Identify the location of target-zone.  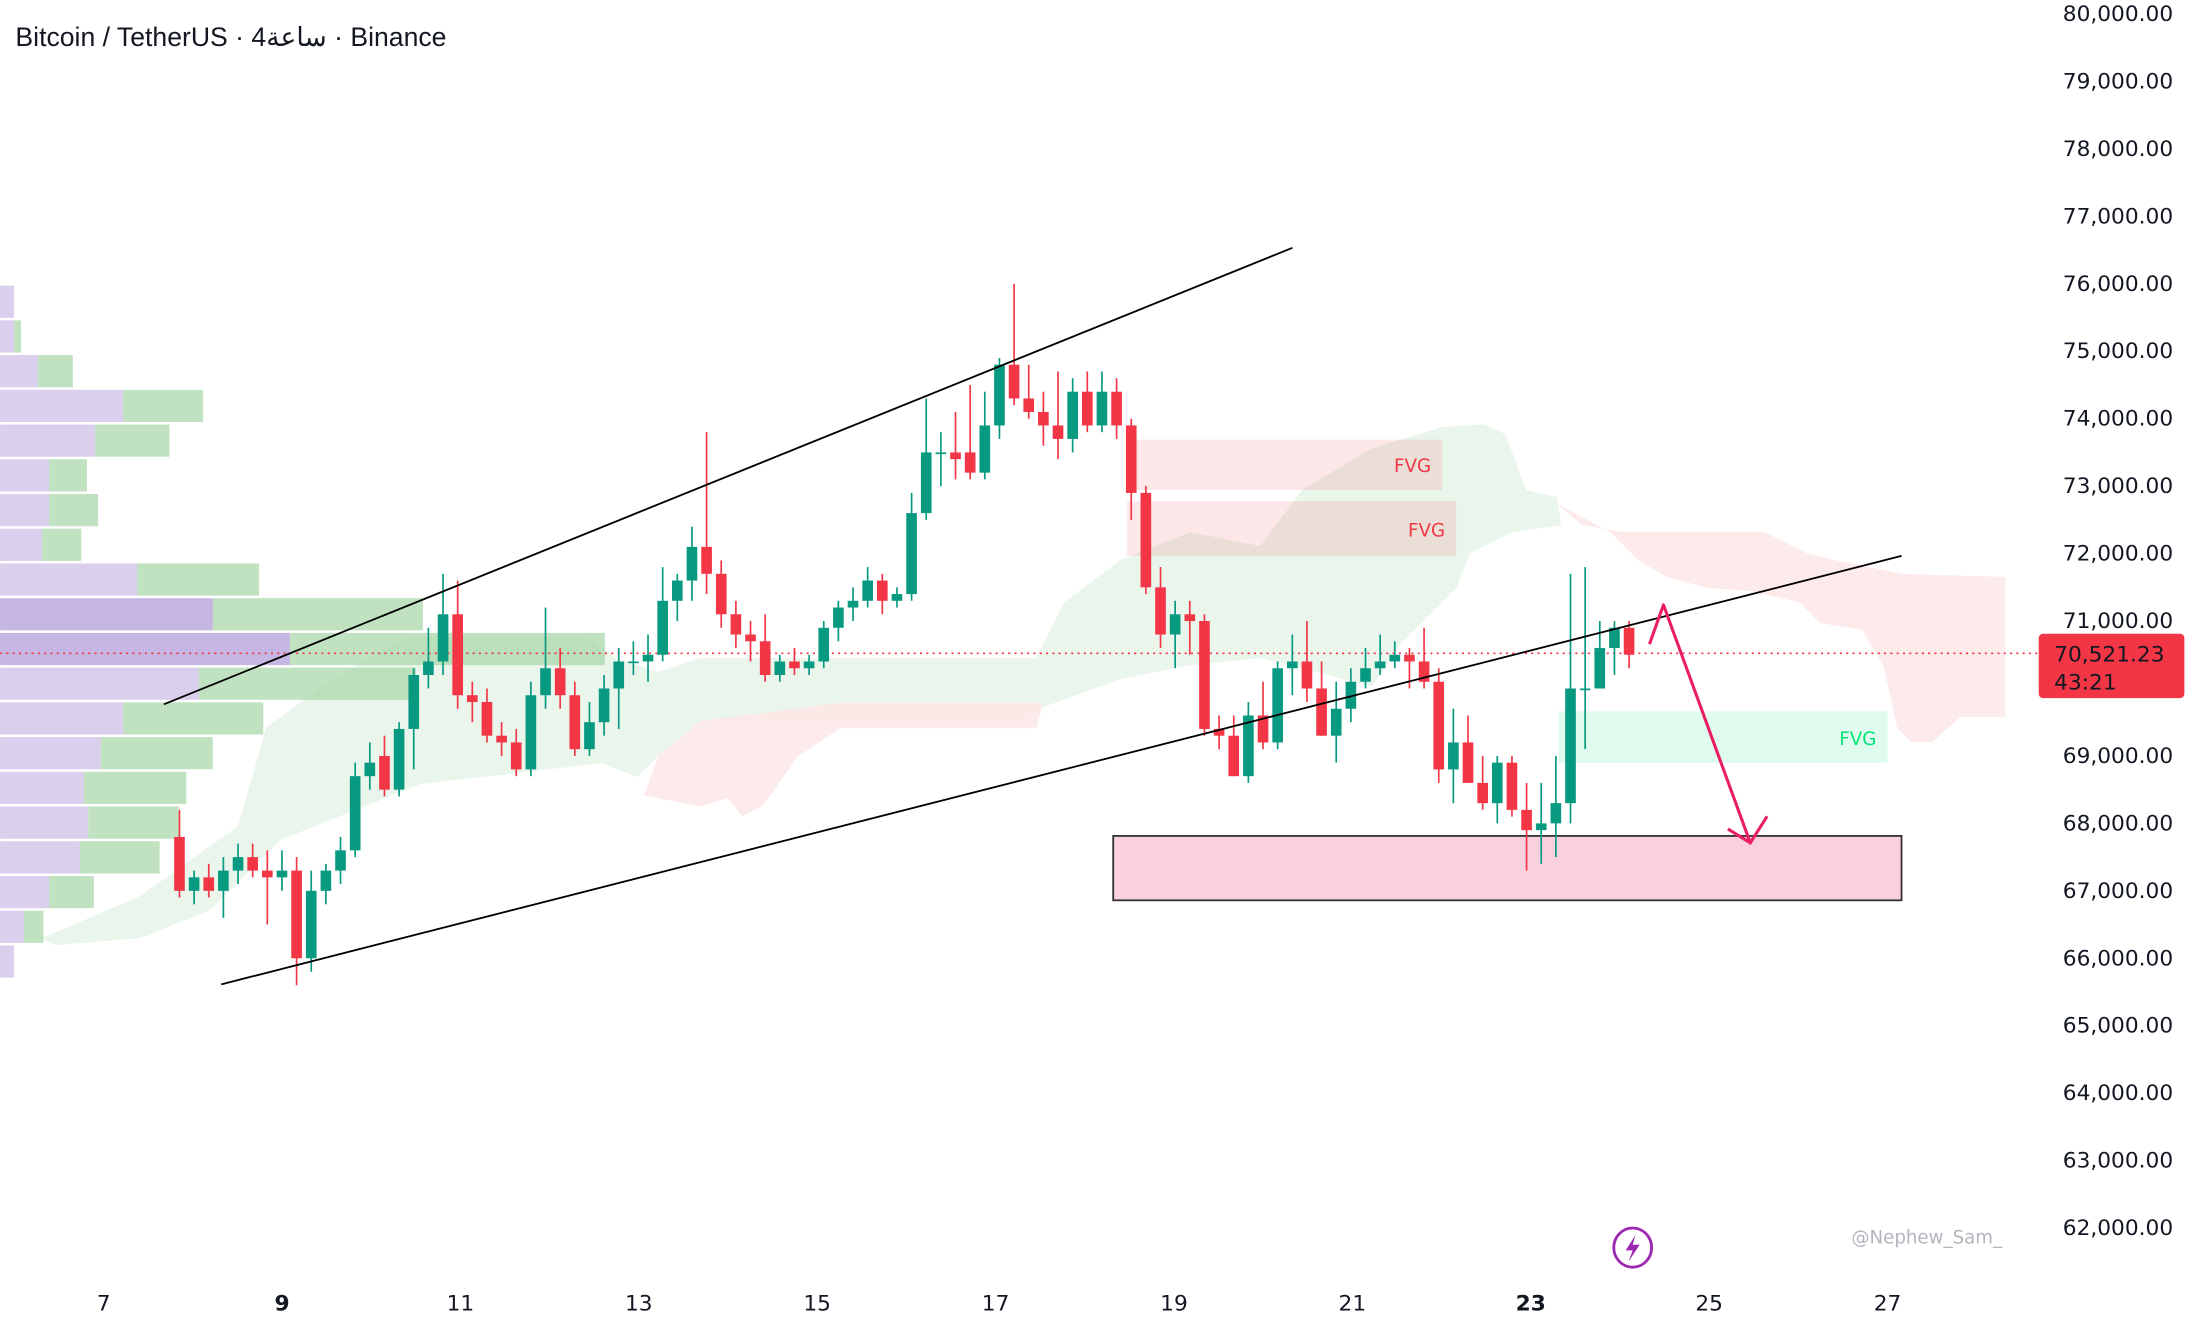
(1507, 868).